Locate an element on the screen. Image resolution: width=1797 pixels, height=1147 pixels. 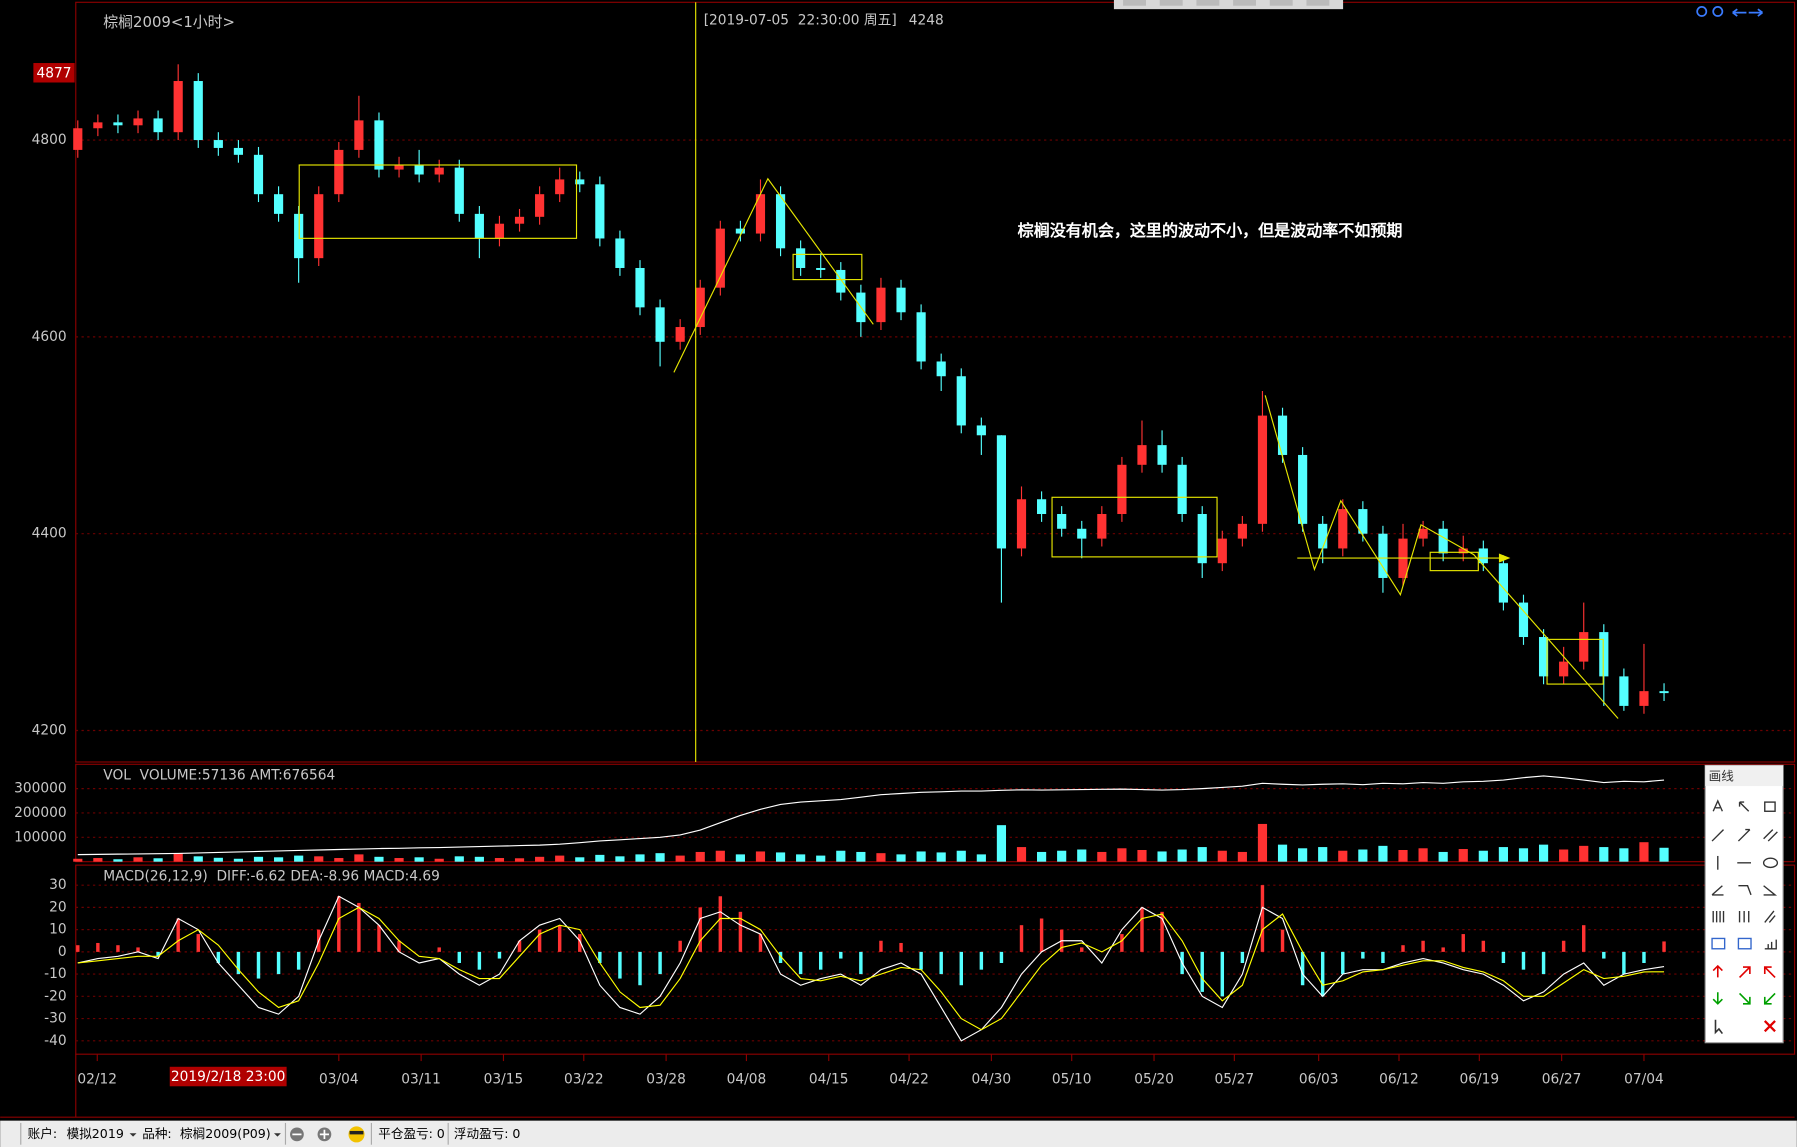
zoom-out is located at coordinates (1718, 11).